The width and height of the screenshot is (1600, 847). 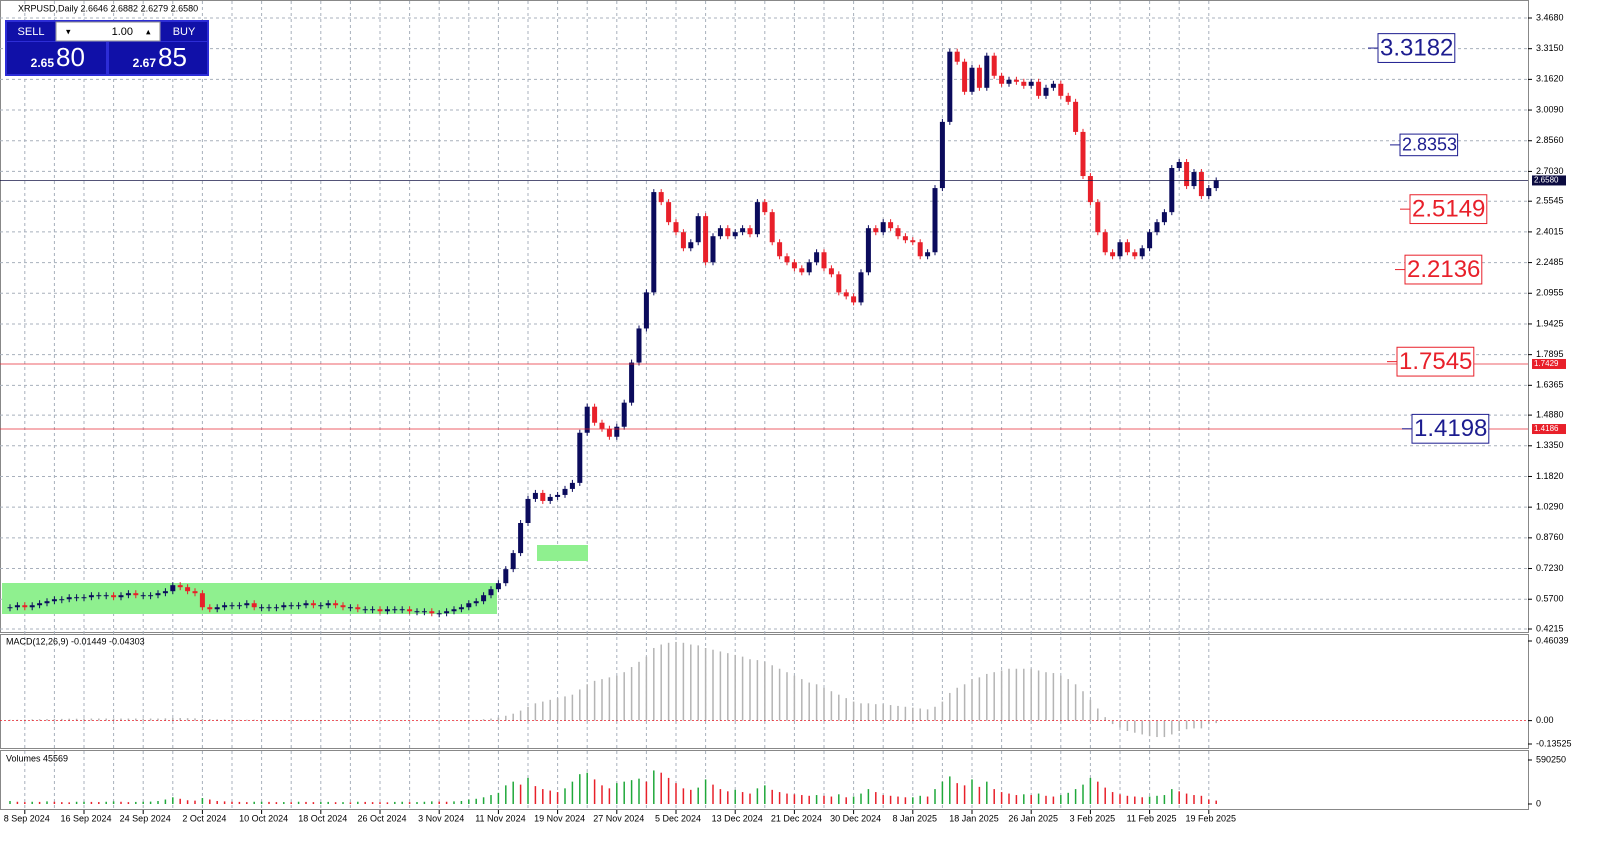 What do you see at coordinates (108, 31) in the screenshot?
I see `lot-input` at bounding box center [108, 31].